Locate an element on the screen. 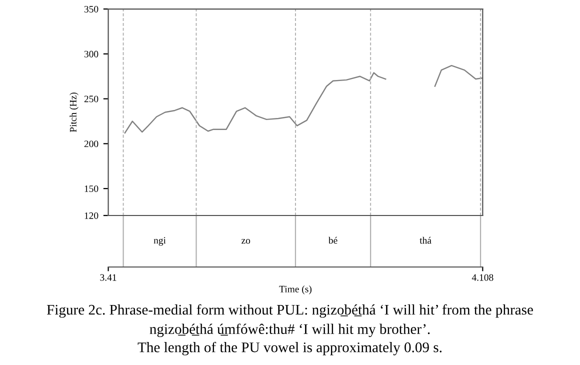 The height and width of the screenshot is (365, 580). x-axis-title: Time (s) is located at coordinates (295, 290).